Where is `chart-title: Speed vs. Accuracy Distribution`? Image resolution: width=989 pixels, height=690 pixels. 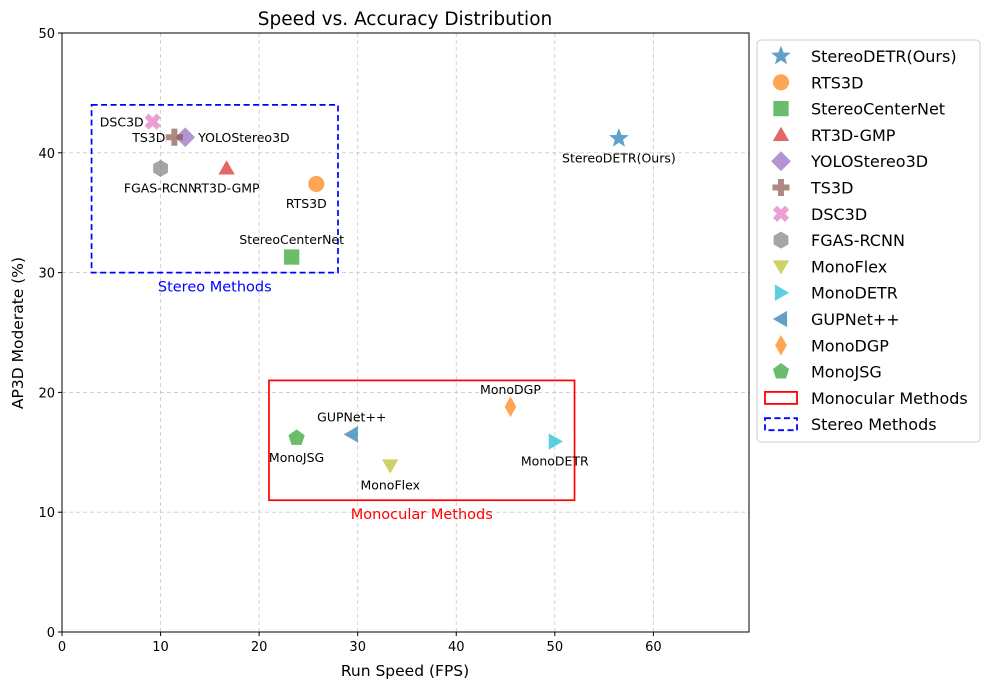
chart-title: Speed vs. Accuracy Distribution is located at coordinates (405, 19).